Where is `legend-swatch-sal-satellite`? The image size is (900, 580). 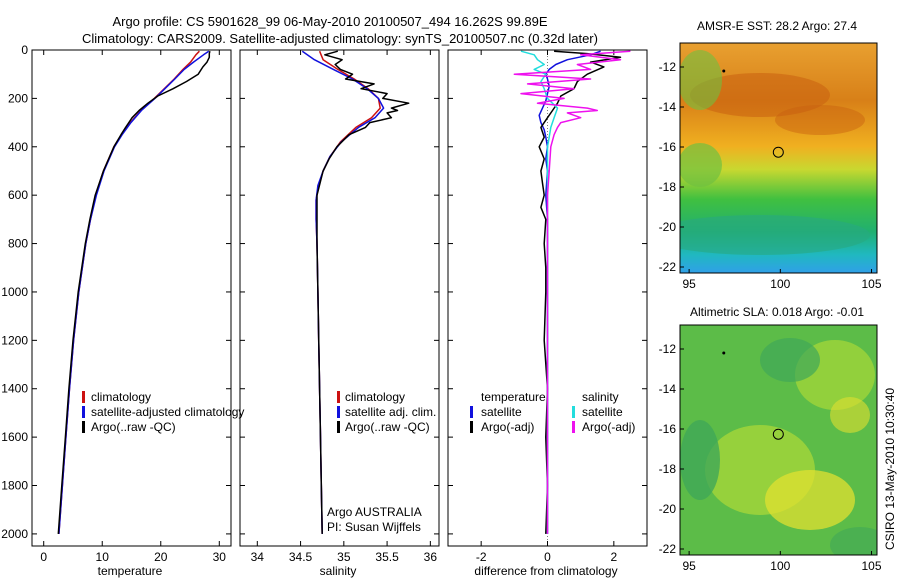
legend-swatch-sal-satellite is located at coordinates (573, 412).